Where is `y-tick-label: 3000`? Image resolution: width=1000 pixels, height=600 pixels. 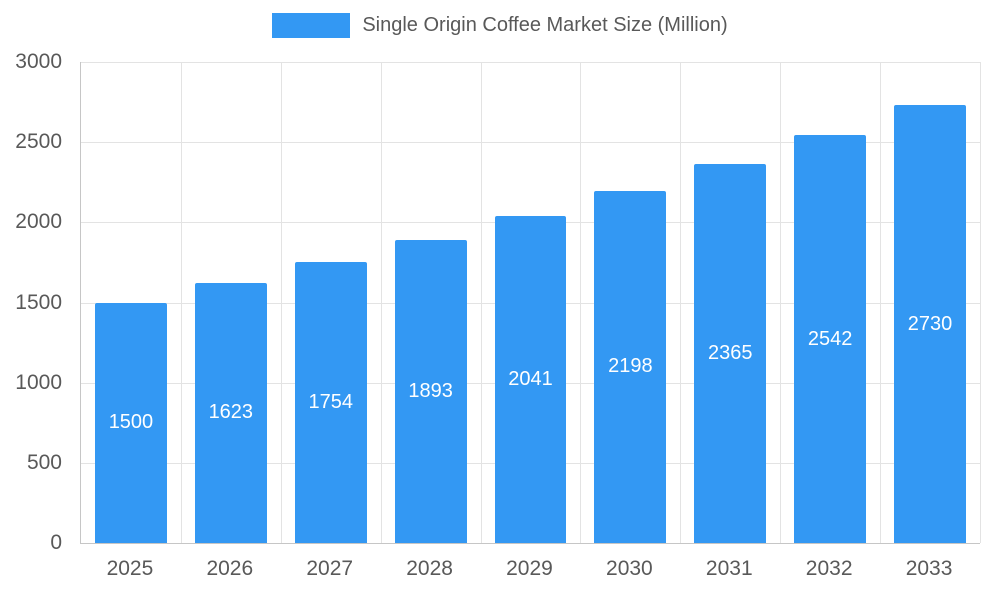
y-tick-label: 3000 is located at coordinates (38, 61).